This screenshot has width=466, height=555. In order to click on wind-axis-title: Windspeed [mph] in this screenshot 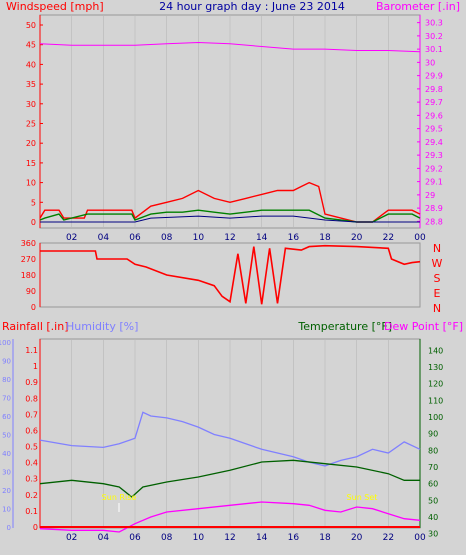, I will do `click(55, 6)`.